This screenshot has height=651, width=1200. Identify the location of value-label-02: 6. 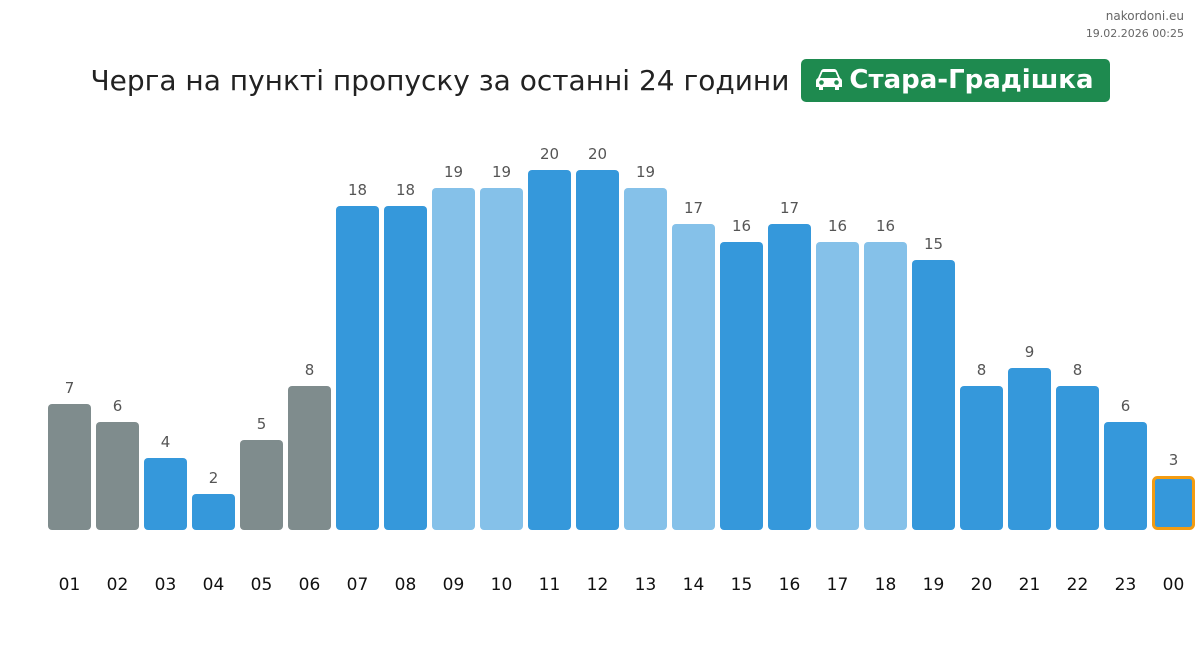
(118, 406).